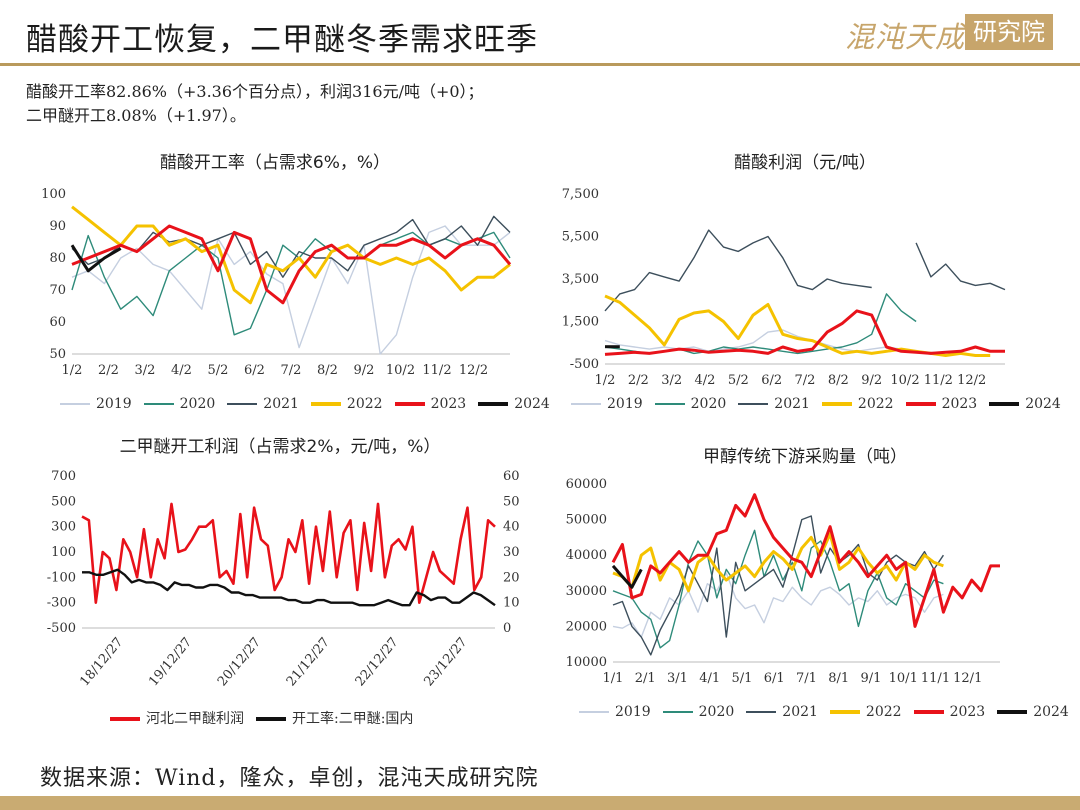 Image resolution: width=1080 pixels, height=810 pixels. I want to click on y-tick-label: 20000, so click(586, 626).